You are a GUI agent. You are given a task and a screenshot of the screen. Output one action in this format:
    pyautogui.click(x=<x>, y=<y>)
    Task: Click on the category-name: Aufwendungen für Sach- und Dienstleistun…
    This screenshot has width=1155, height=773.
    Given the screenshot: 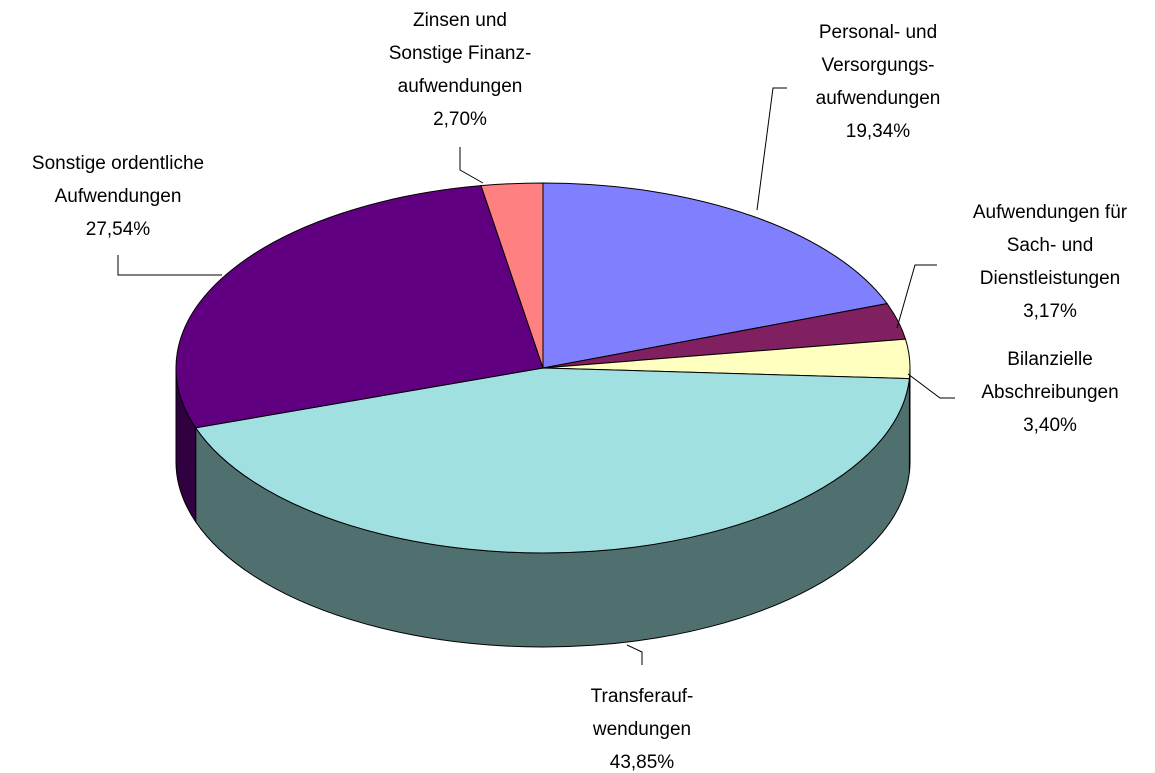 What is the action you would take?
    pyautogui.click(x=1050, y=245)
    